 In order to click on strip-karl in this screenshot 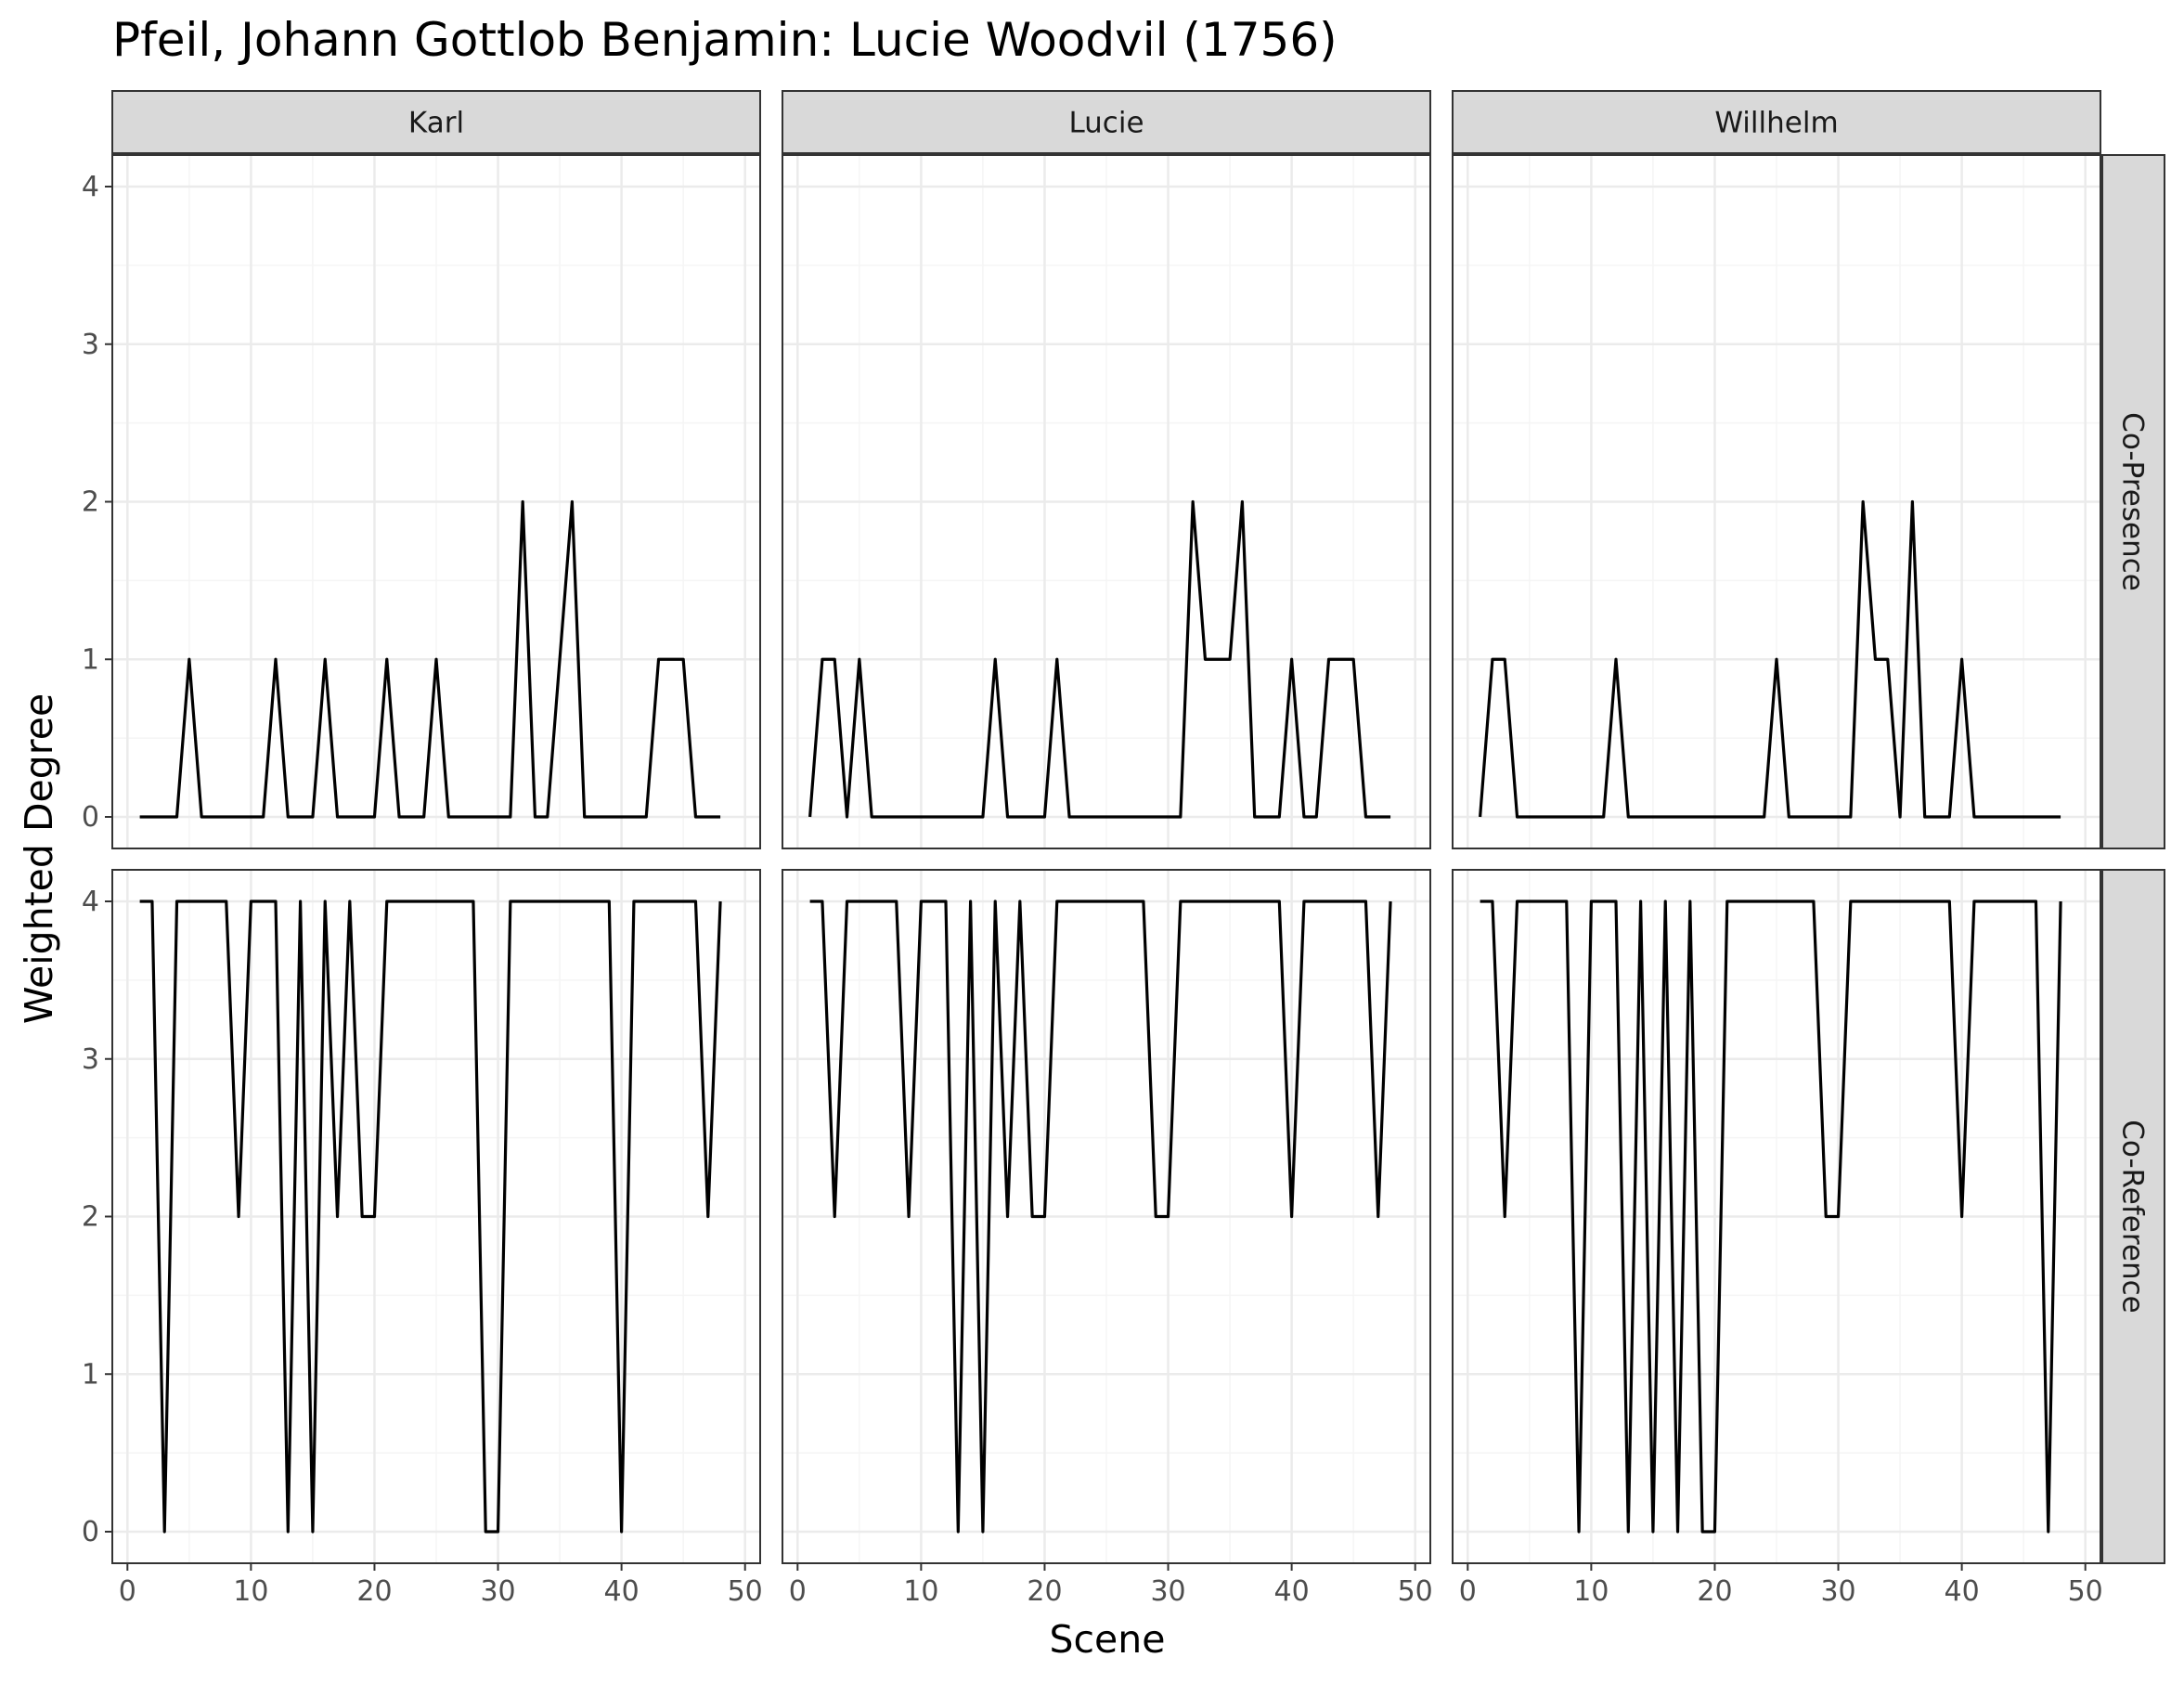, I will do `click(436, 122)`.